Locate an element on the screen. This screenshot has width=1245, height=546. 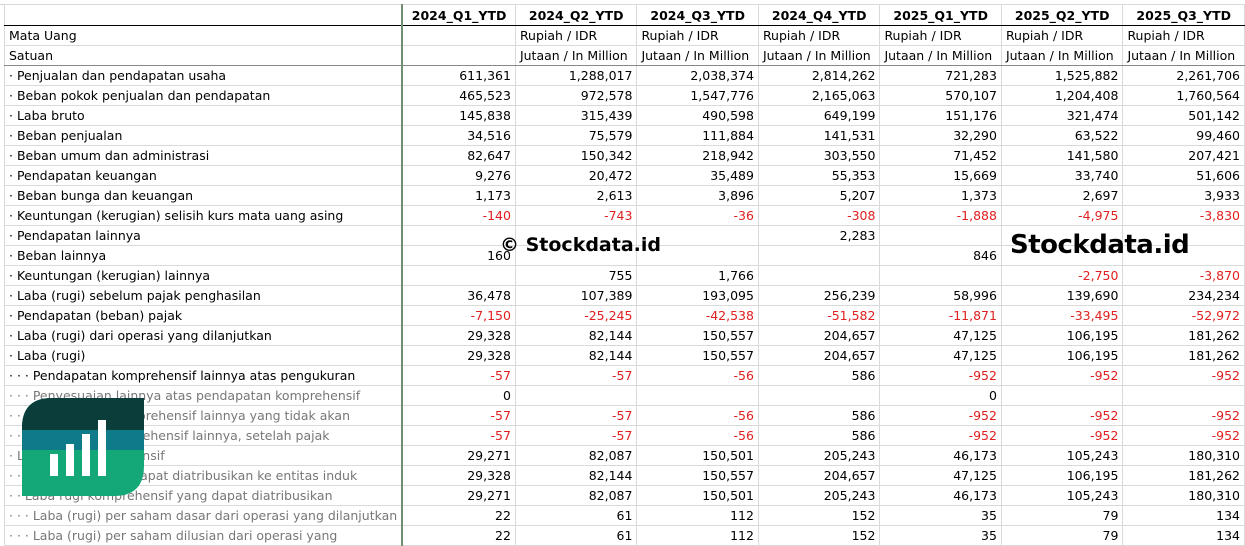
column-header: 2025_Q1_YTD is located at coordinates (940, 15).